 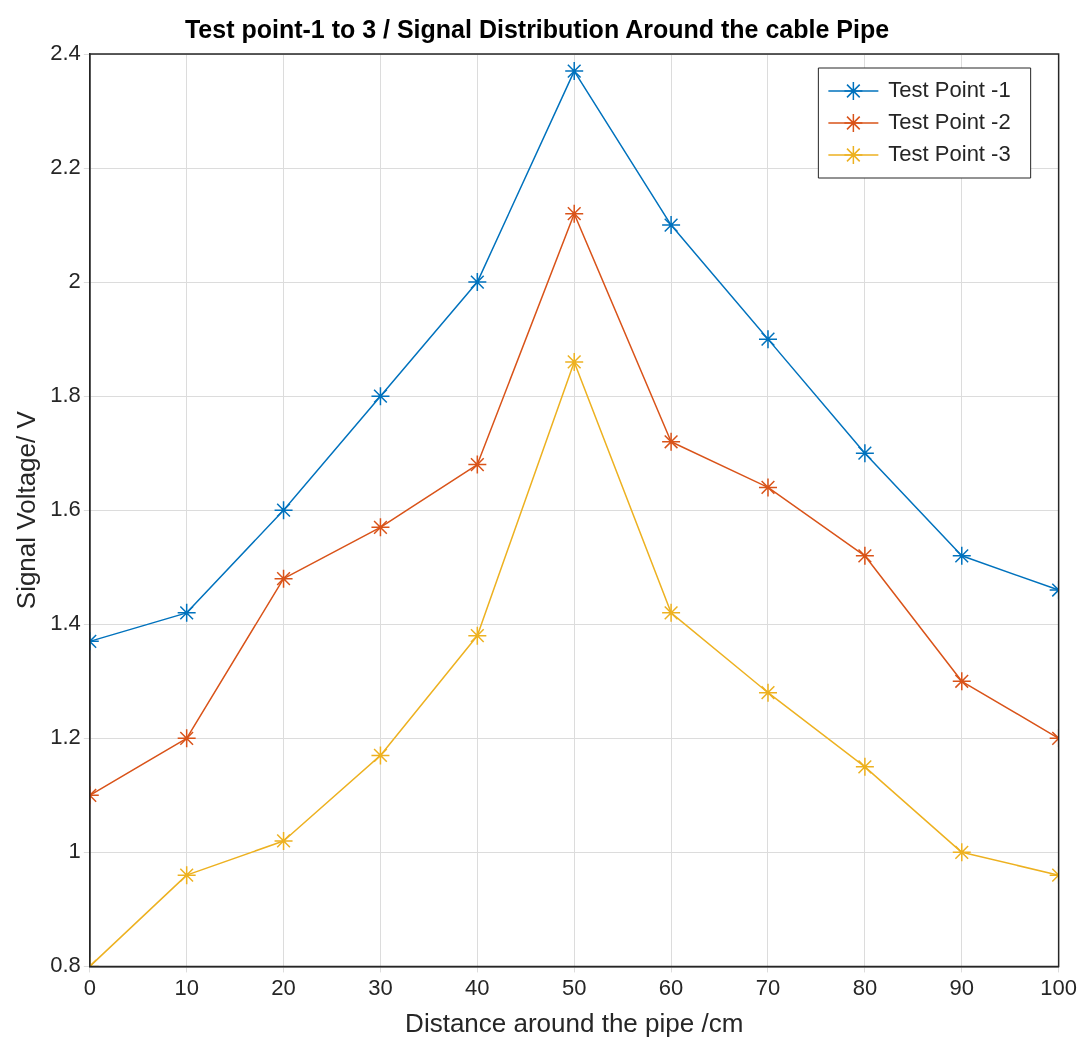 I want to click on x-tick-label: 70, so click(x=768, y=987).